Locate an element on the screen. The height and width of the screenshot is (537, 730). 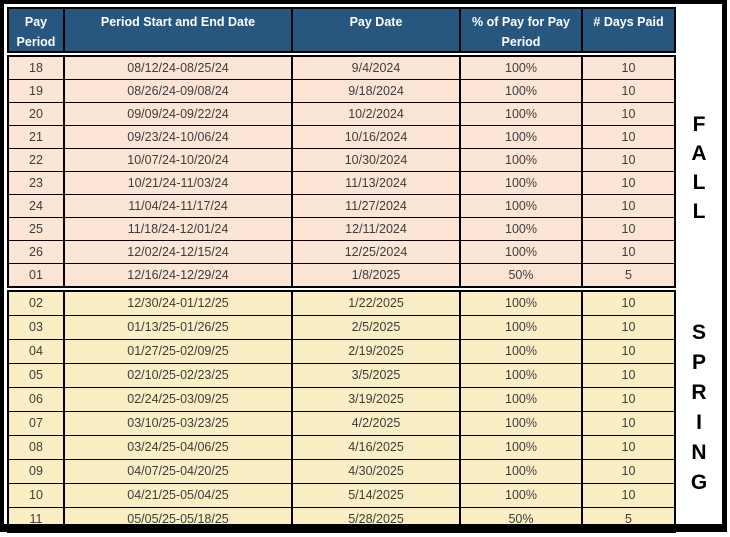
period-range-cell: 12/02/24-12/15/24 is located at coordinates (178, 252).